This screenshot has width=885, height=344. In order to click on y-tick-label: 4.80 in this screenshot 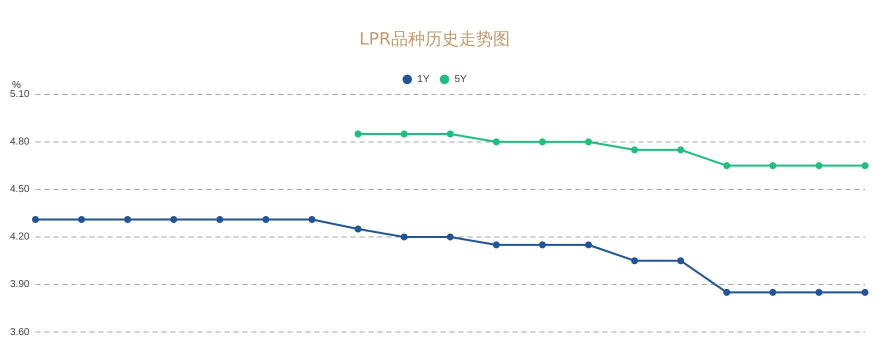, I will do `click(20, 142)`.